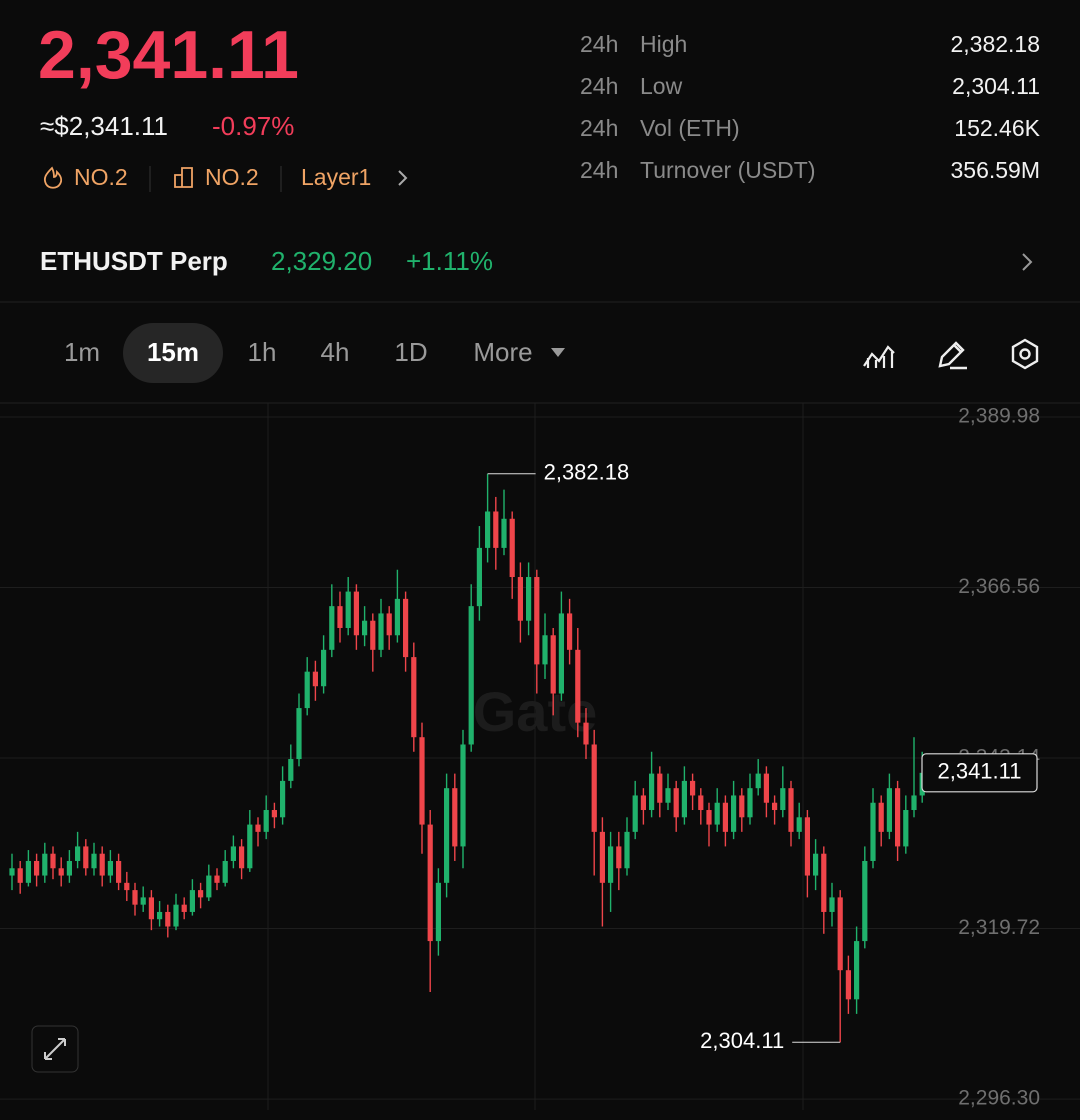 The width and height of the screenshot is (1080, 1120). Describe the element at coordinates (53, 177) in the screenshot. I see `hot-icon` at that location.